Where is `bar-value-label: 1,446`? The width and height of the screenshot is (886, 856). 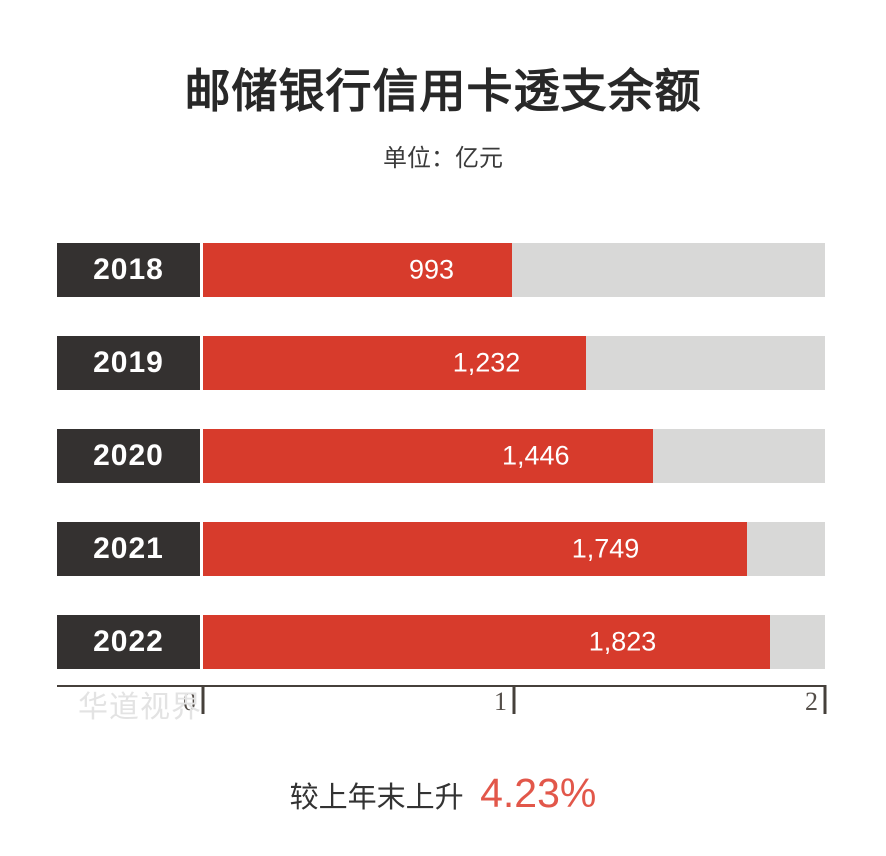 bar-value-label: 1,446 is located at coordinates (535, 455).